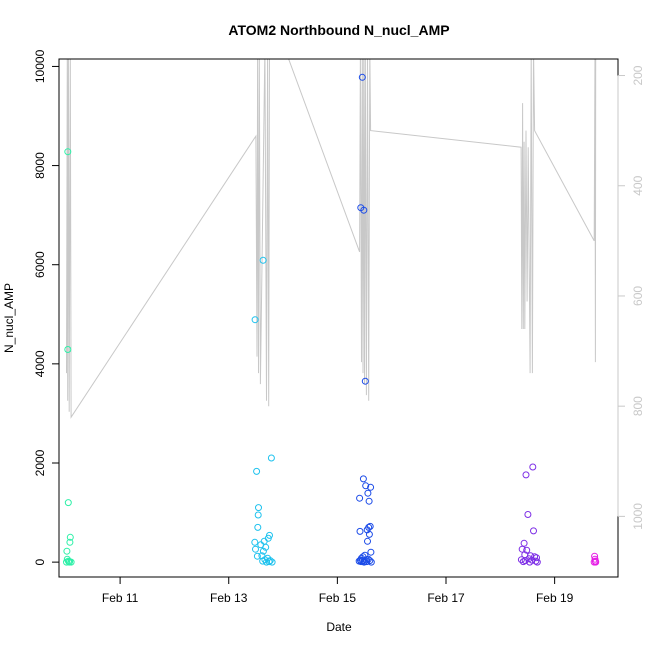  I want to click on y-tick-label: 2000, so click(40, 462).